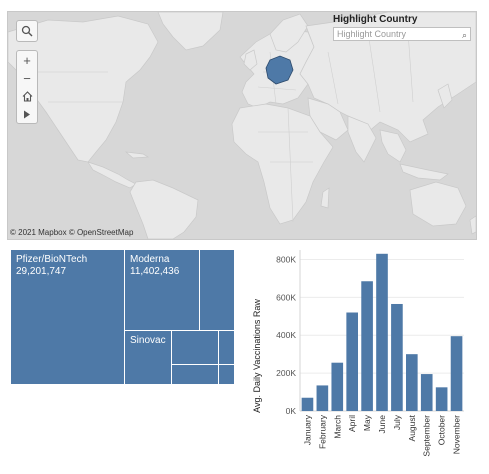 The image size is (489, 474). I want to click on search-icon, so click(27, 31).